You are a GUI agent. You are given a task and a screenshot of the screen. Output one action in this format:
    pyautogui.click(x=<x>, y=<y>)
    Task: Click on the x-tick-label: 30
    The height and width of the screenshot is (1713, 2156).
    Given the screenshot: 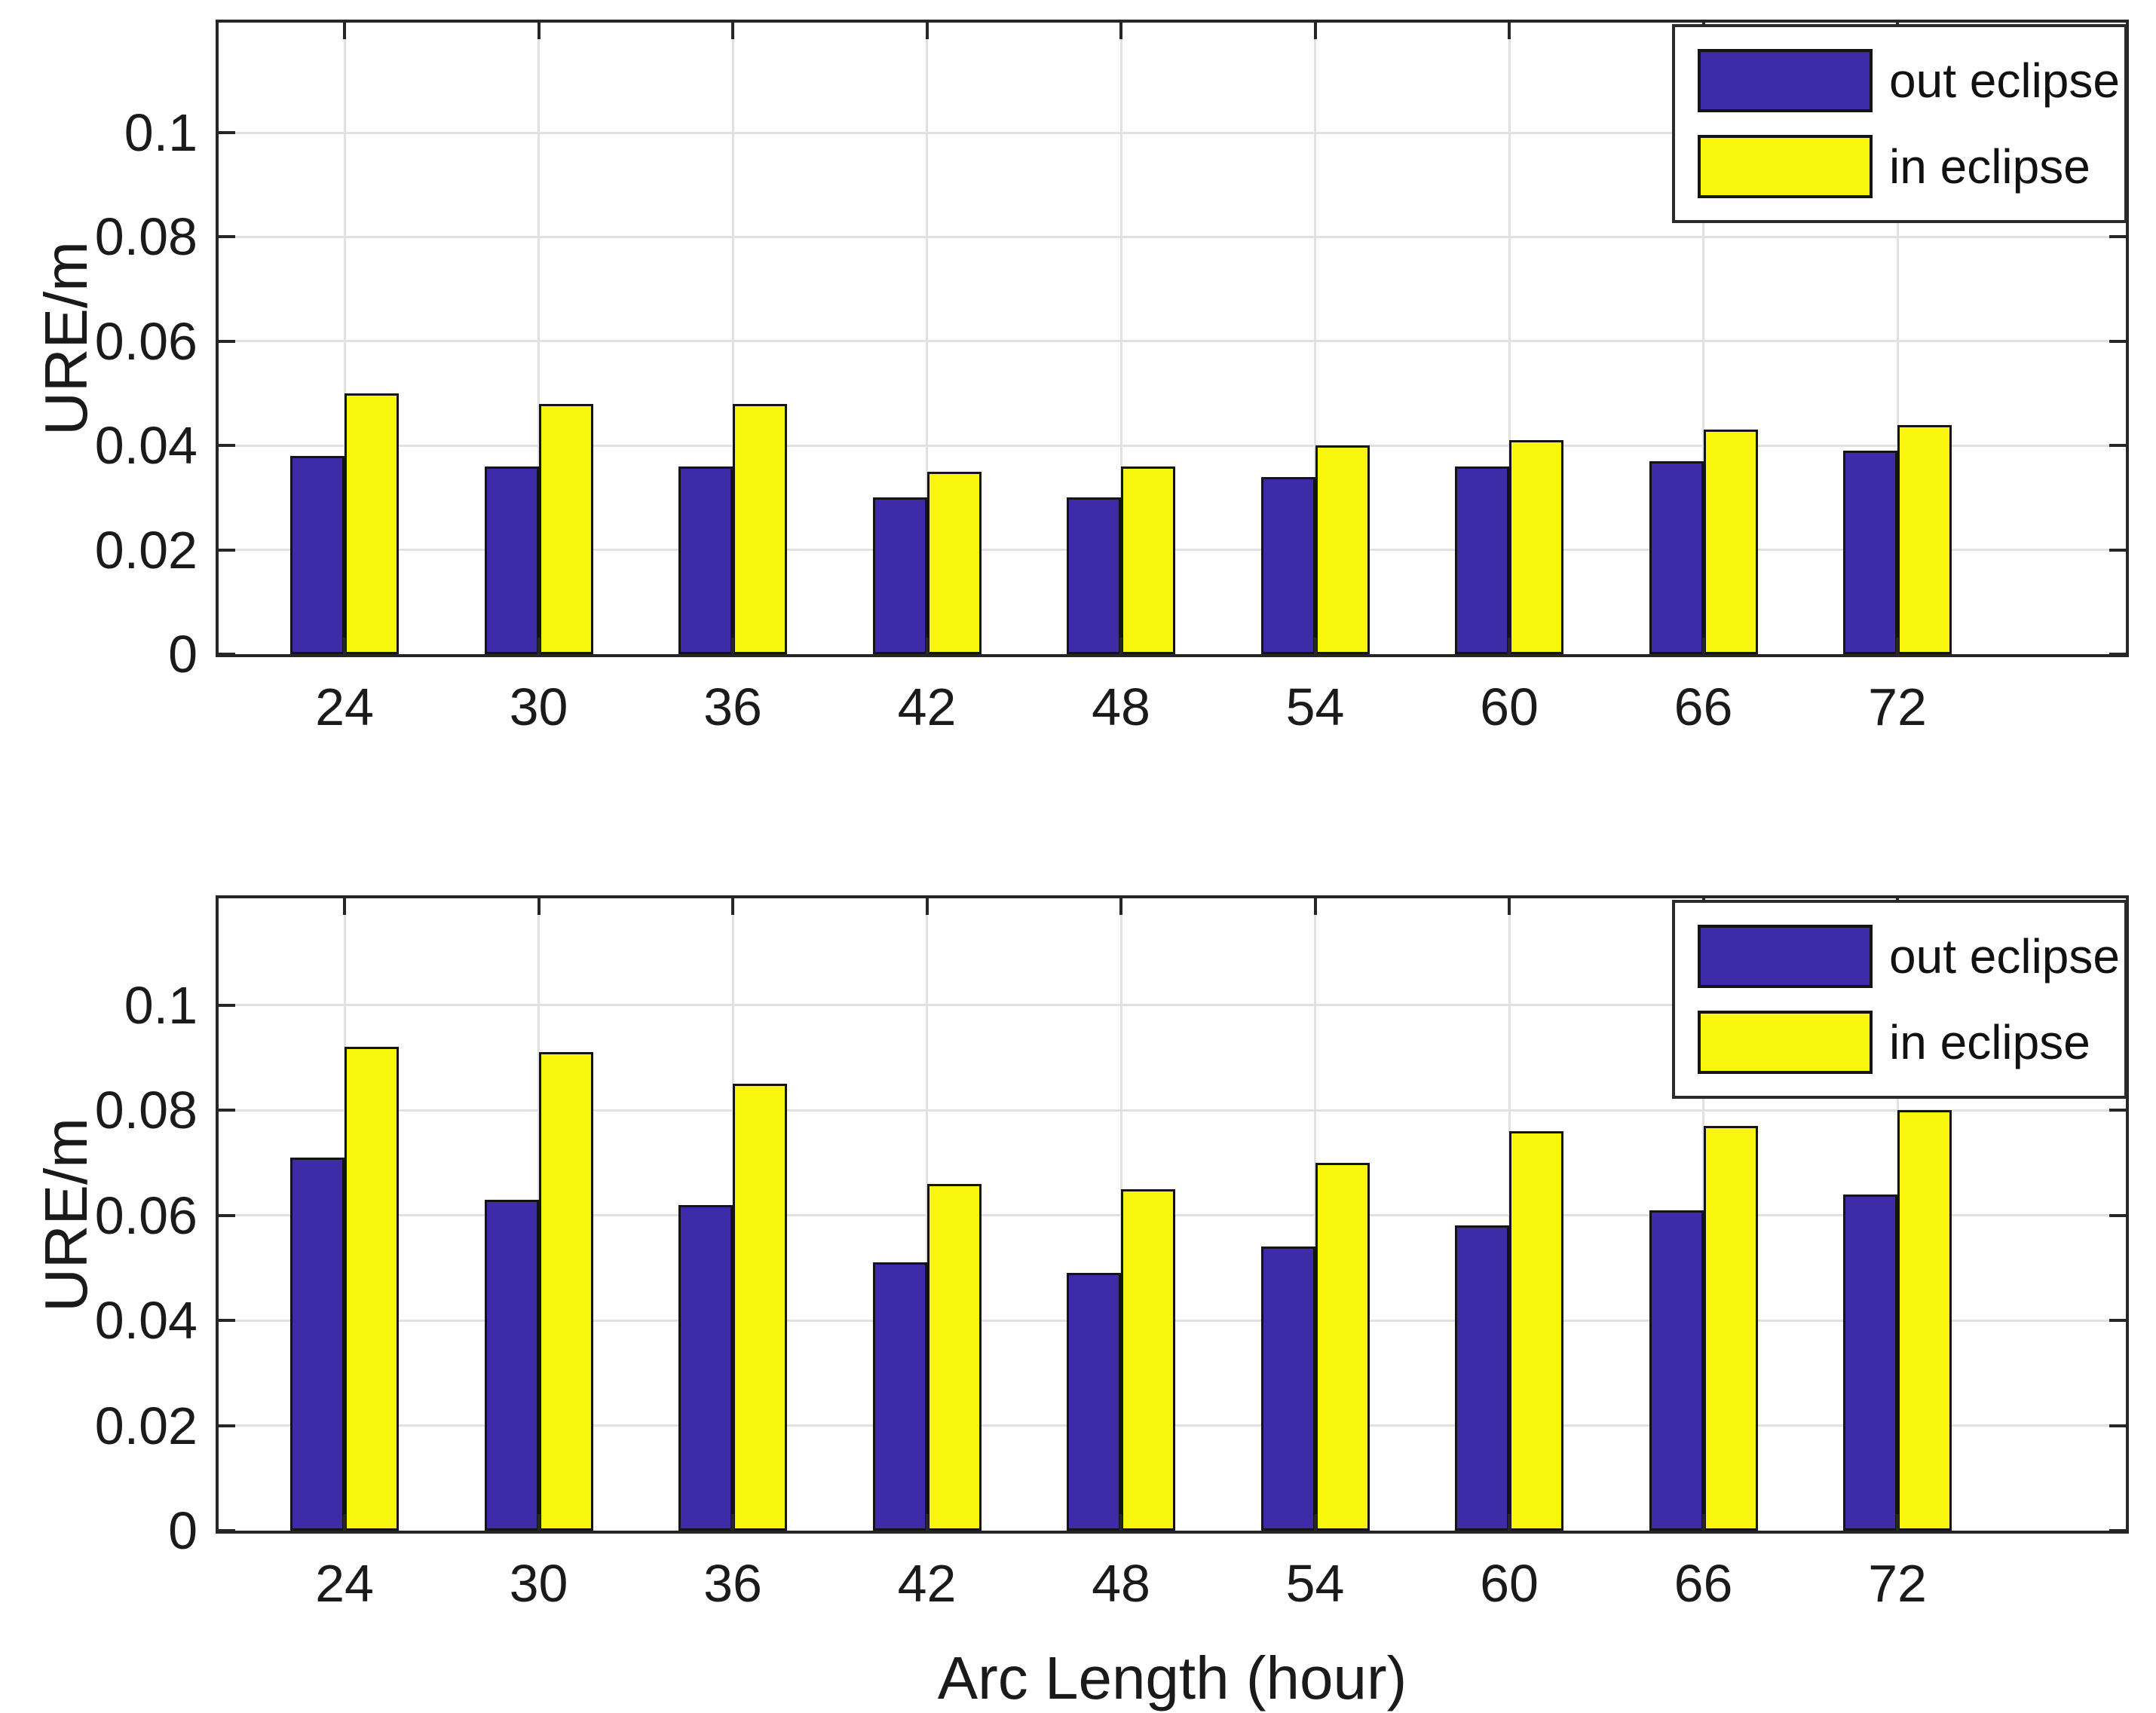 What is the action you would take?
    pyautogui.click(x=538, y=707)
    